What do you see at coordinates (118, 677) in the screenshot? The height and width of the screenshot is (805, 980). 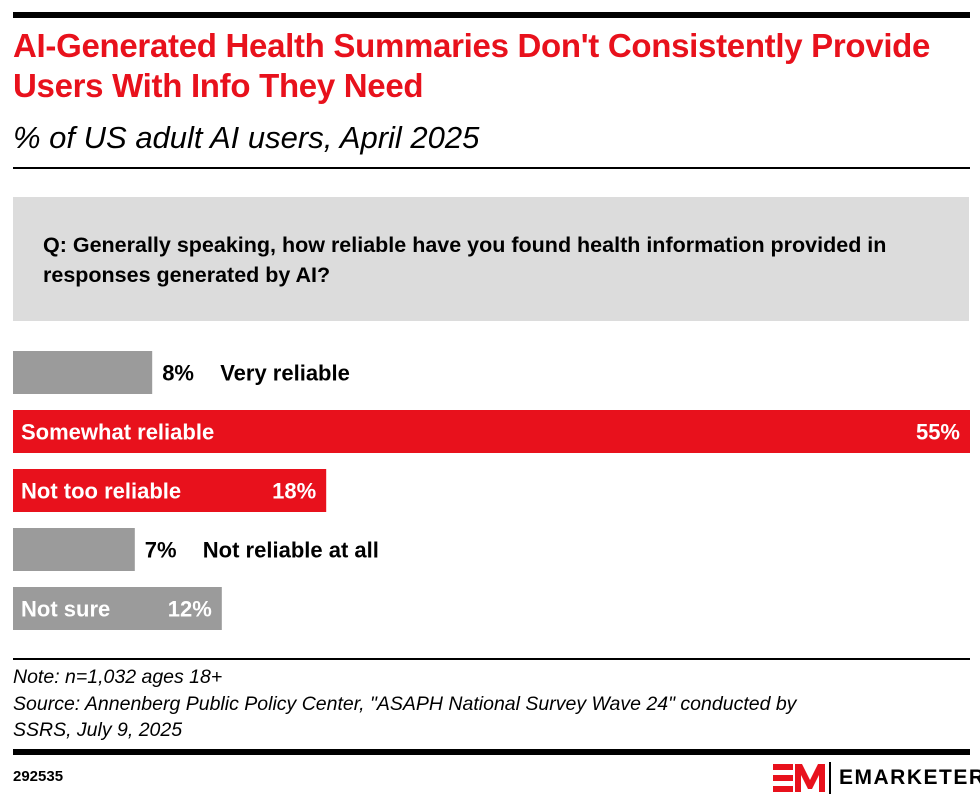 I see `footnote-note: Note: n=1,032 ages 18+` at bounding box center [118, 677].